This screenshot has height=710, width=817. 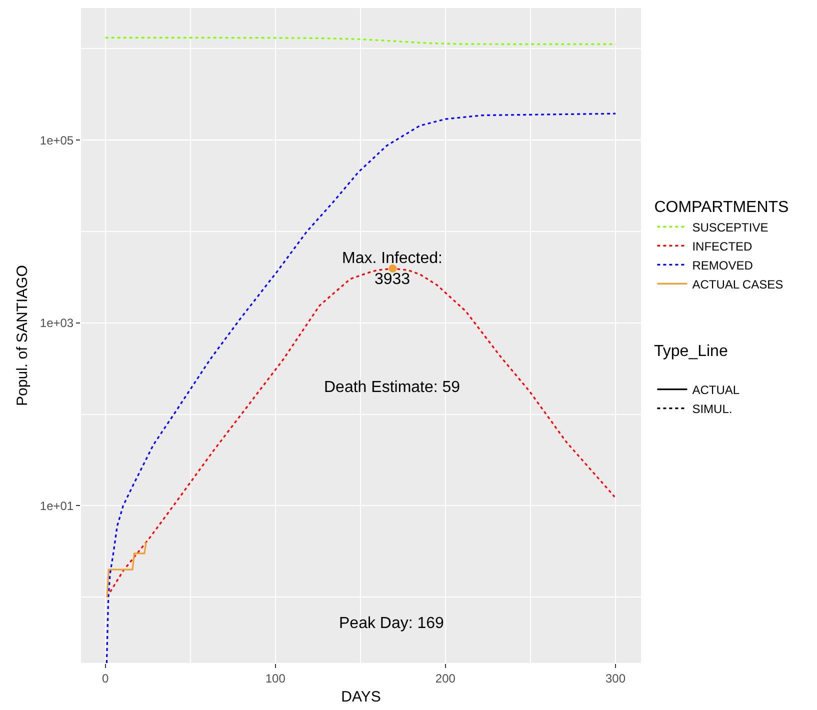 What do you see at coordinates (716, 389) in the screenshot?
I see `legend-label: ACTUAL` at bounding box center [716, 389].